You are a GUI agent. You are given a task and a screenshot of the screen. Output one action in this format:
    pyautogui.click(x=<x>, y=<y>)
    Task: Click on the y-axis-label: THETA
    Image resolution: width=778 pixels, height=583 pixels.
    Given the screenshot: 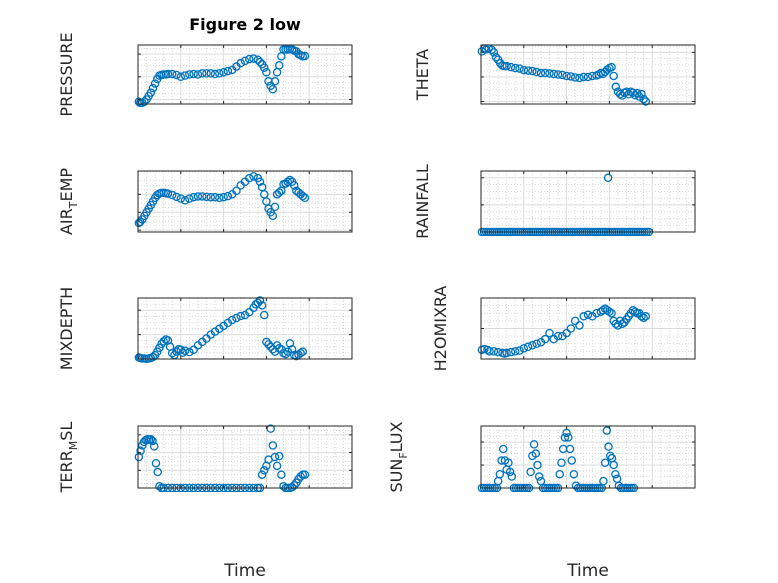 What is the action you would take?
    pyautogui.click(x=422, y=75)
    